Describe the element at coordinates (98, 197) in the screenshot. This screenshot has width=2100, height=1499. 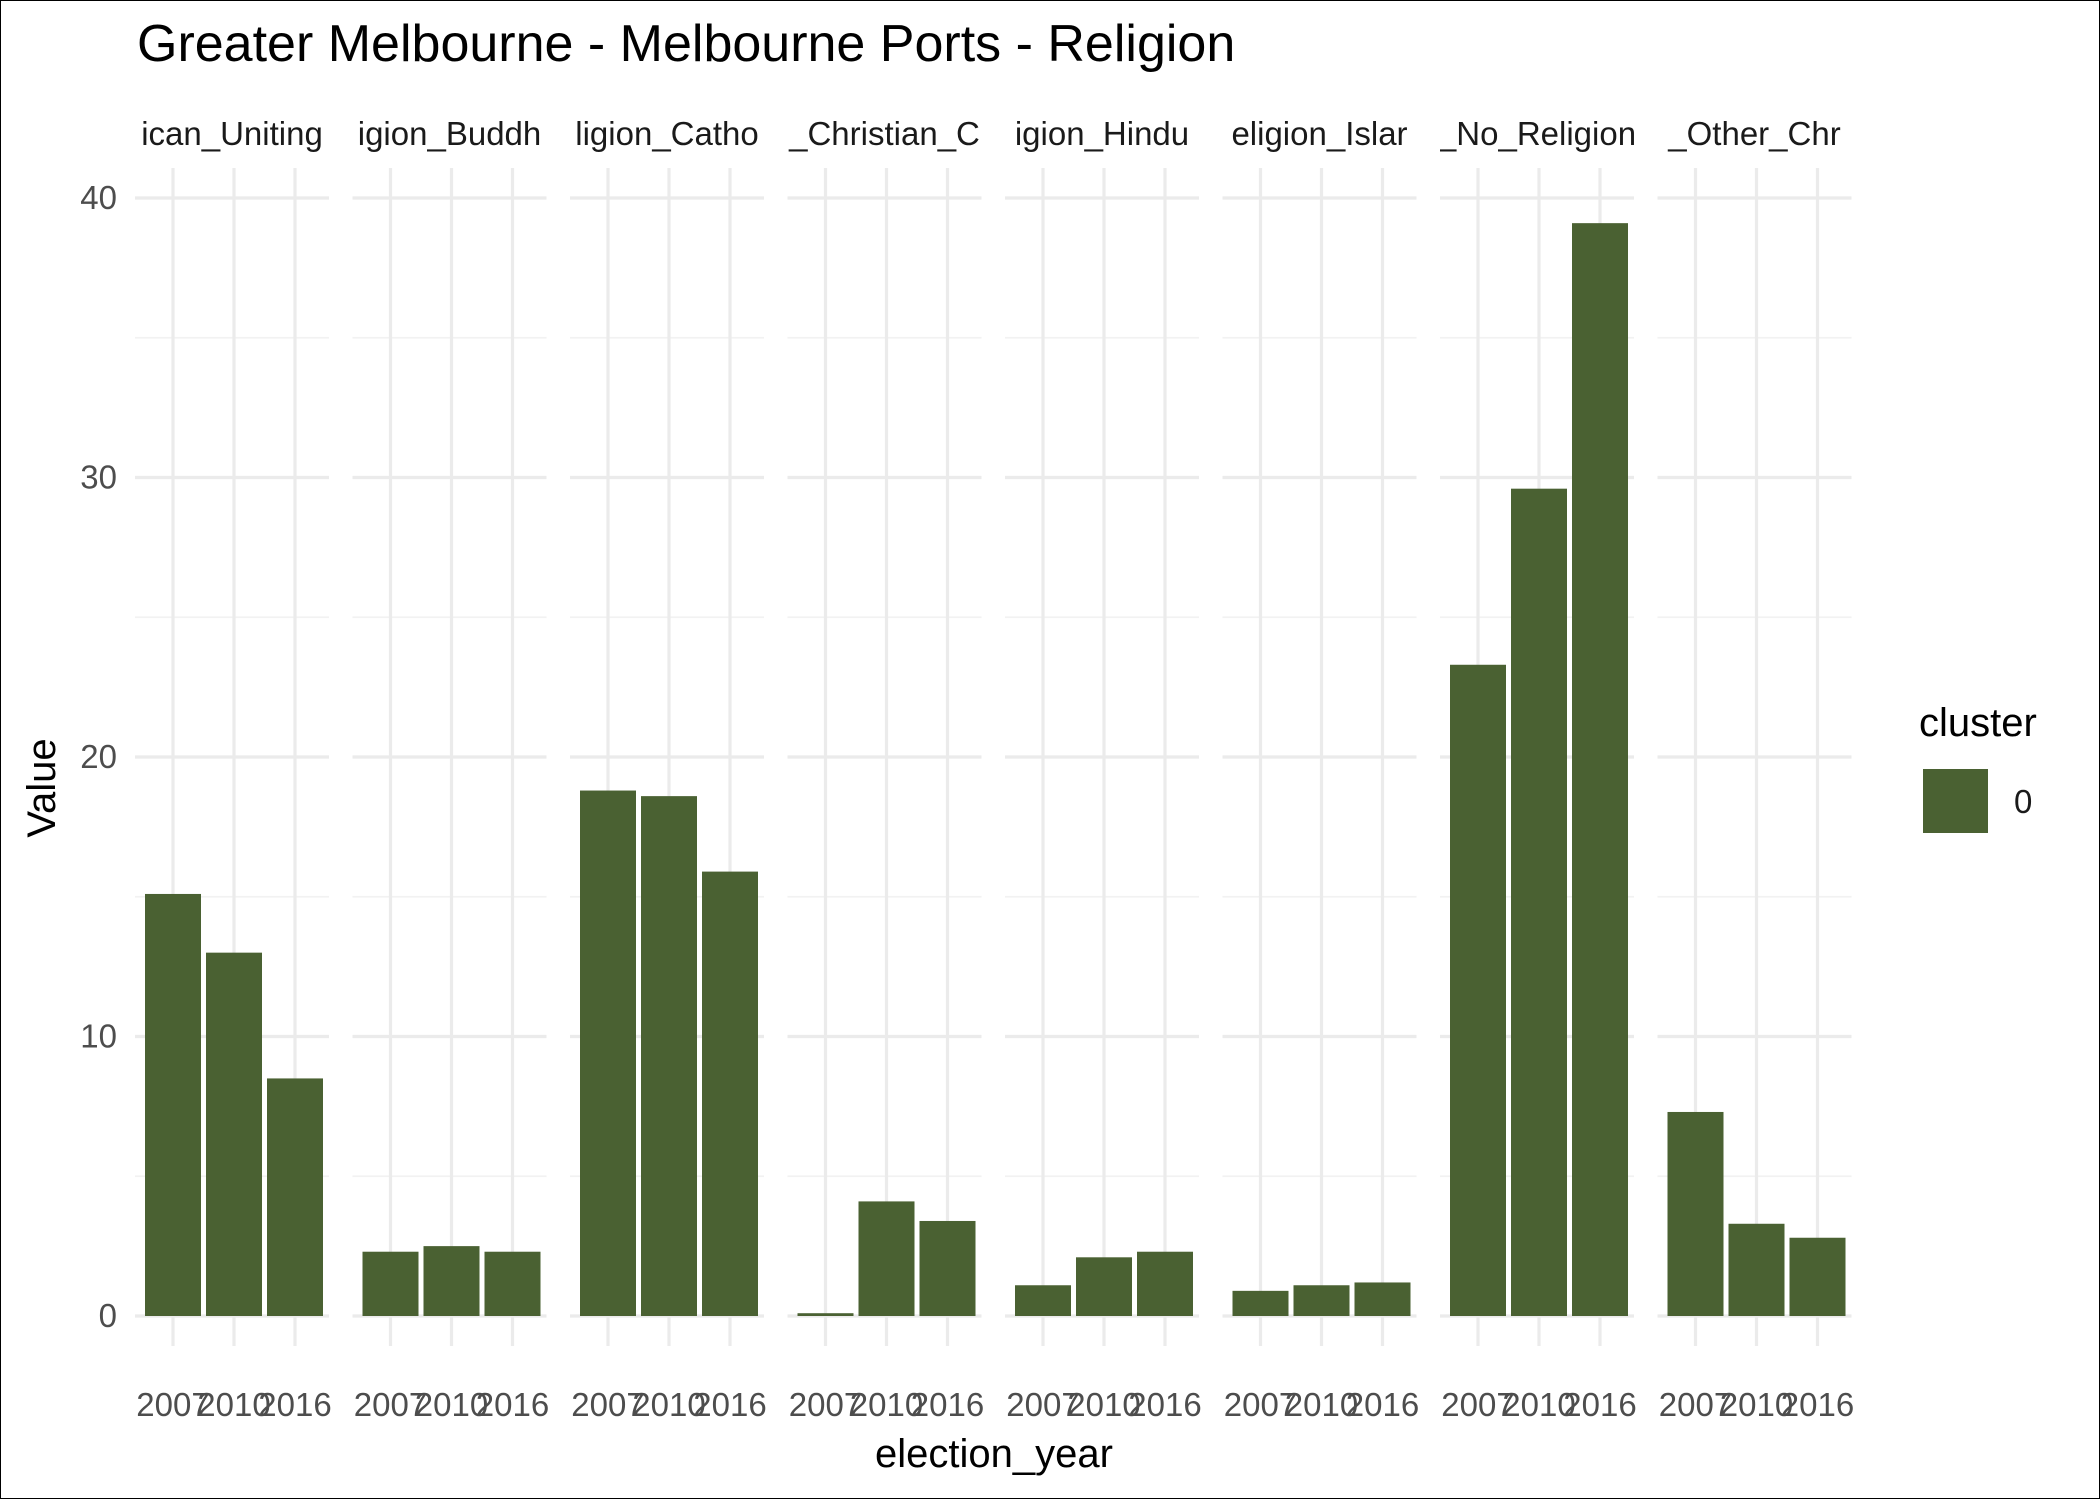
I see `y-tick-label: 40` at that location.